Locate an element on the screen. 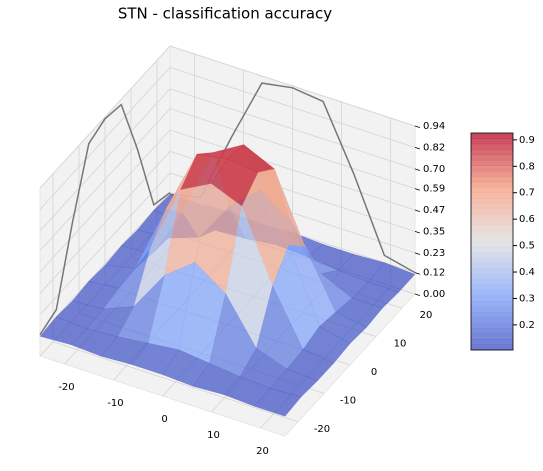  z-tick-label: 0.47 is located at coordinates (434, 210).